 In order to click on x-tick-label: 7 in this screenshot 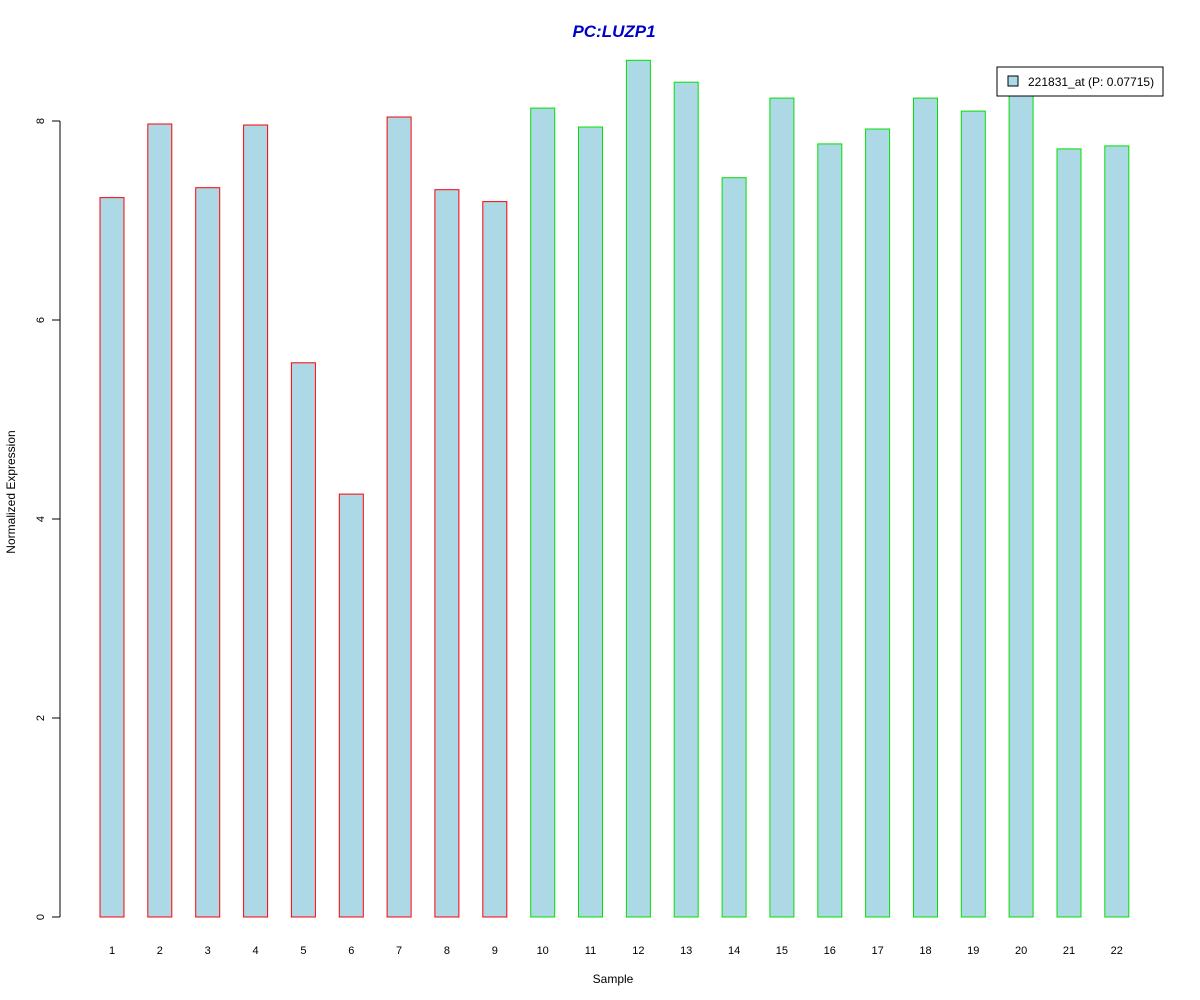, I will do `click(399, 951)`.